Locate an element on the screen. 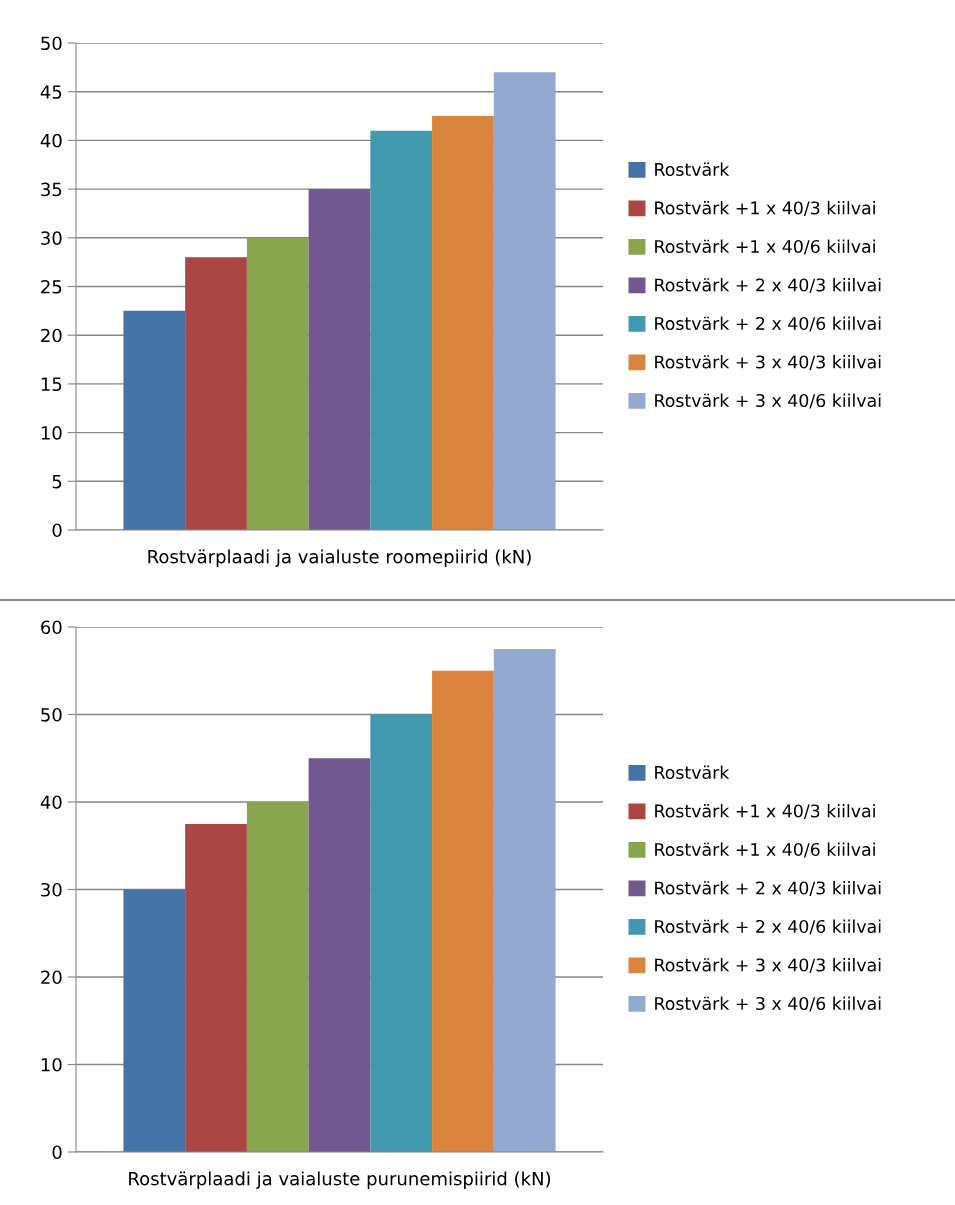 The height and width of the screenshot is (1205, 955). y-tick-label: 5 is located at coordinates (57, 482).